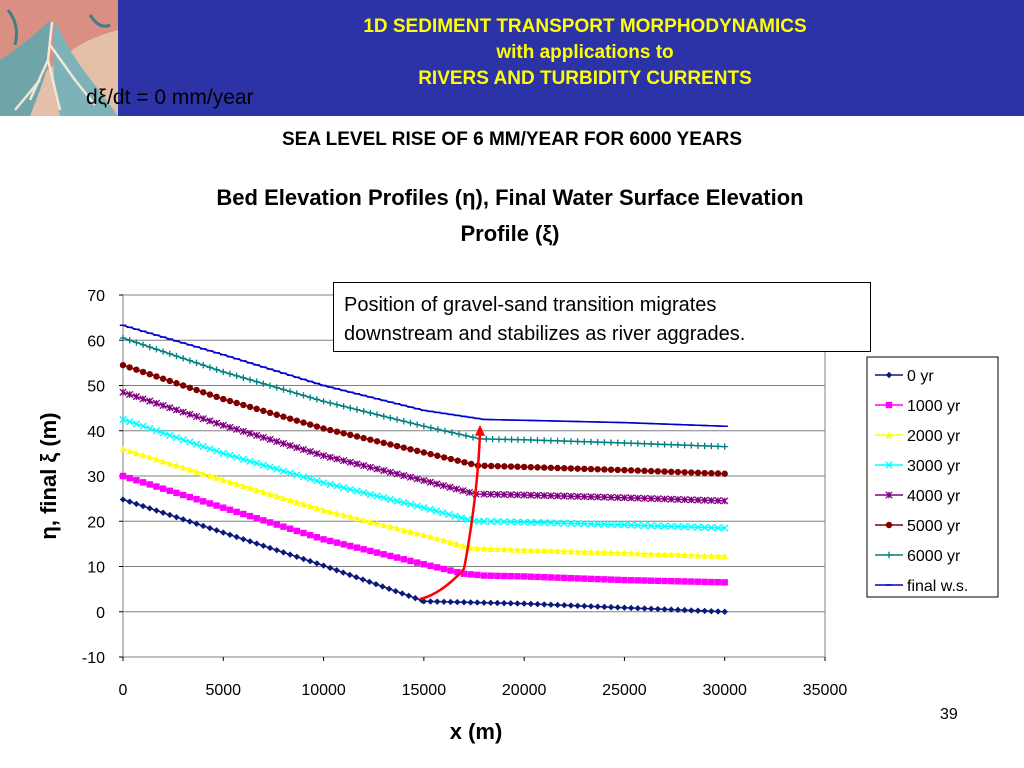  Describe the element at coordinates (476, 731) in the screenshot. I see `x-axis-label: x (m)` at that location.